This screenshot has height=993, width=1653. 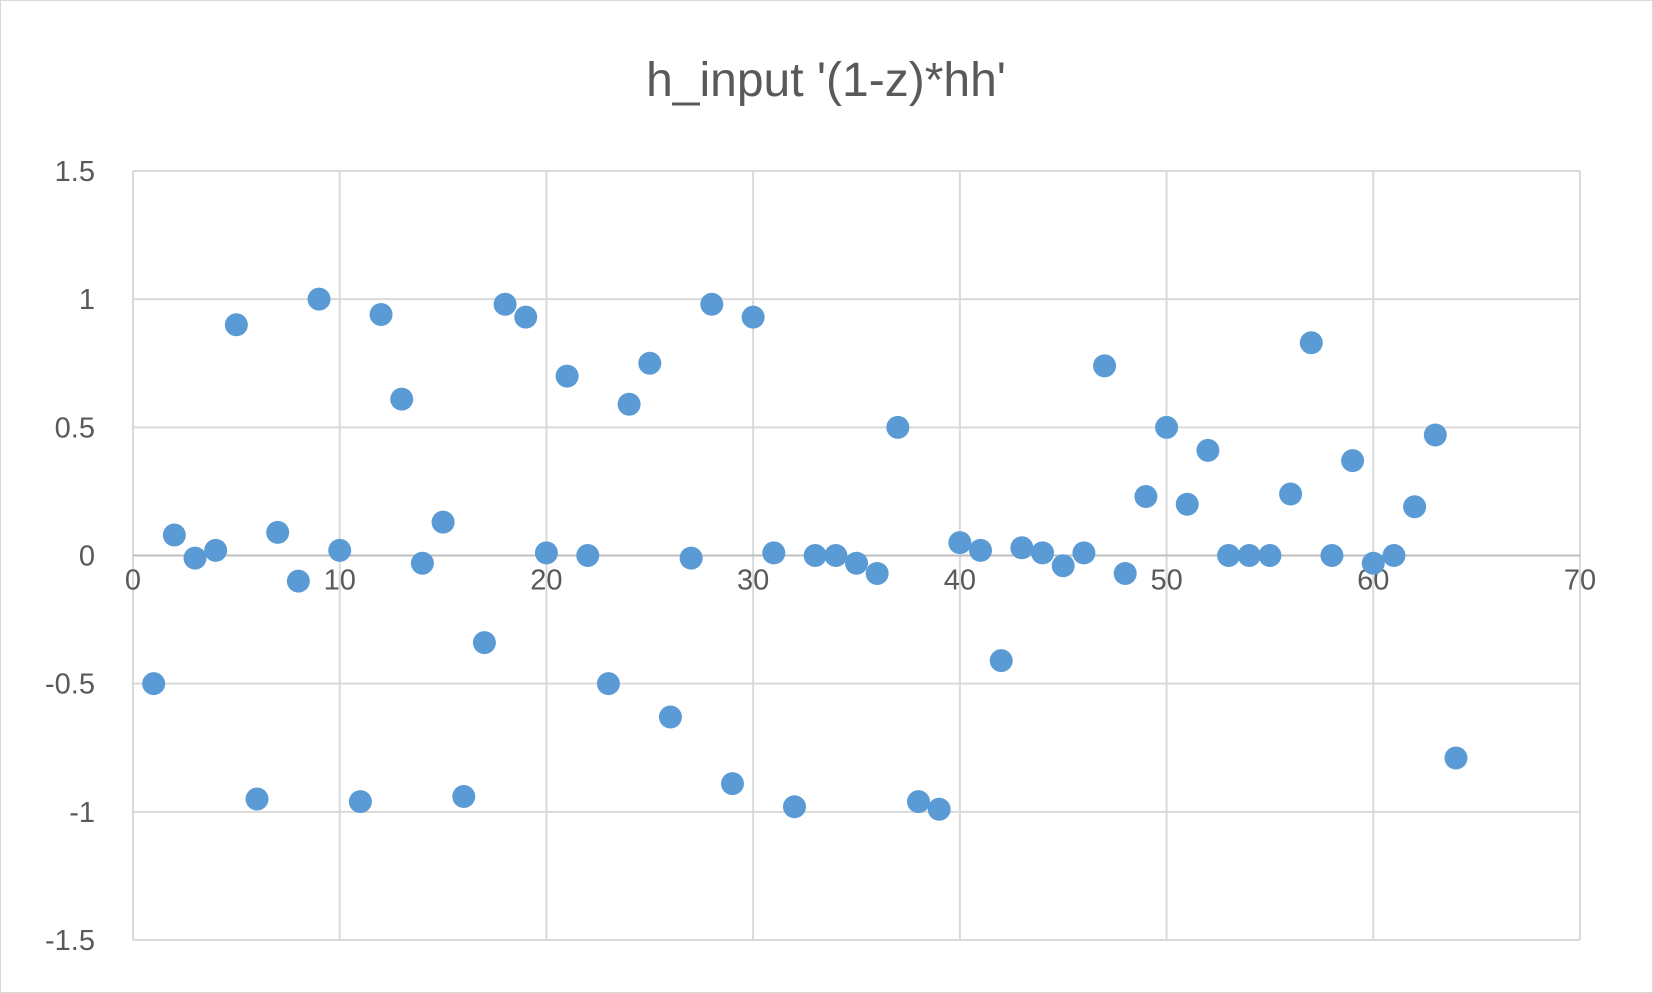 What do you see at coordinates (133, 581) in the screenshot?
I see `x-tick-label: 0` at bounding box center [133, 581].